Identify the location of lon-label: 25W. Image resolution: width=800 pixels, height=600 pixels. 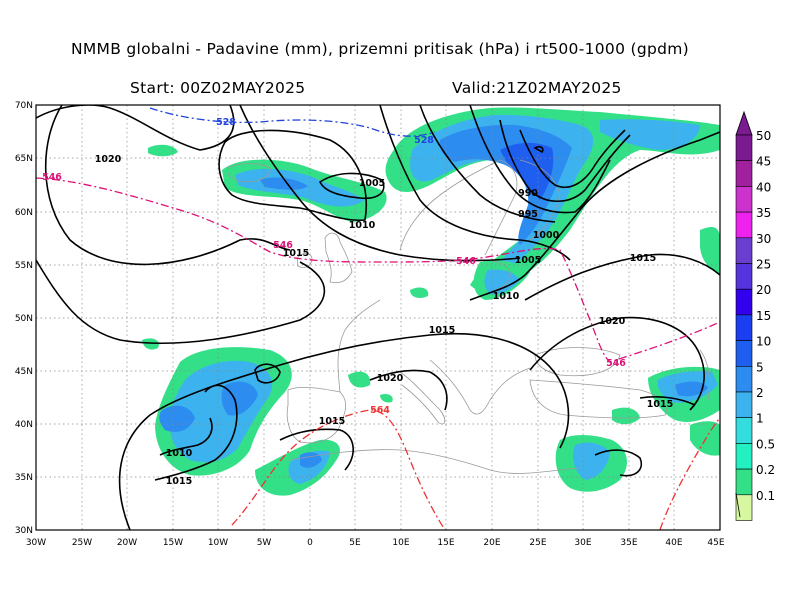
(82, 543).